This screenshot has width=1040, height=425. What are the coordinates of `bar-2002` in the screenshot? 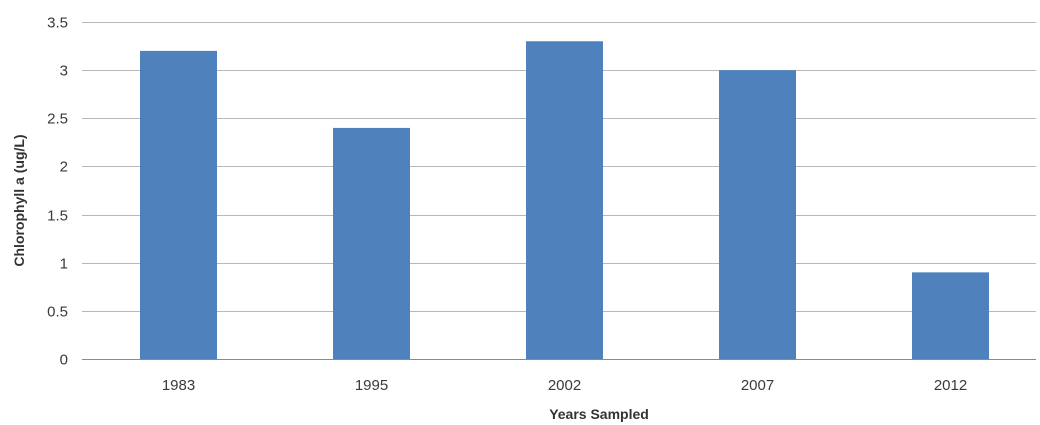 It's located at (564, 200).